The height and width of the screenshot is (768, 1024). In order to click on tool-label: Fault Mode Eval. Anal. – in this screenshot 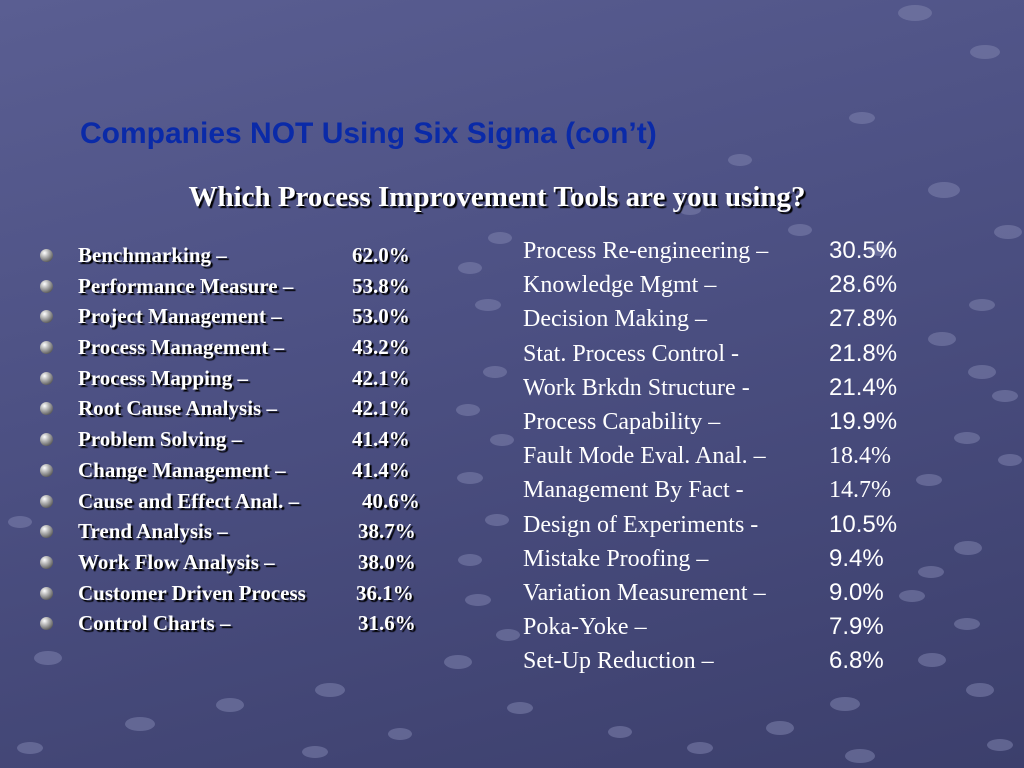, I will do `click(644, 456)`.